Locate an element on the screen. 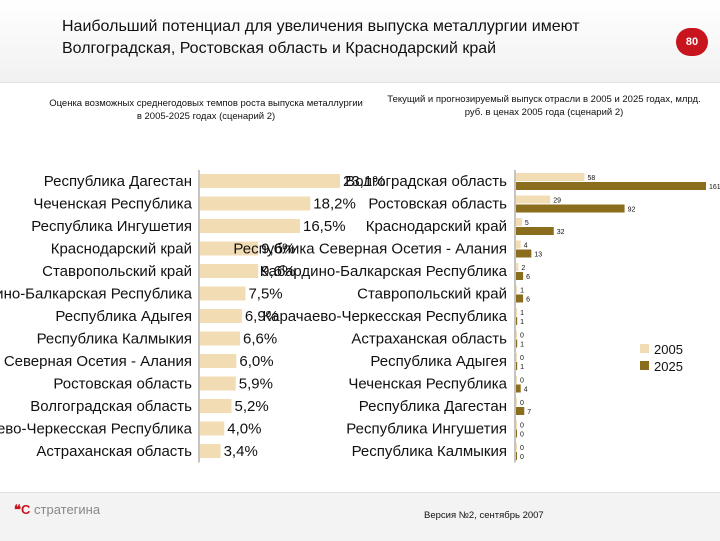 The image size is (720, 541). left-category-label: Ставропольский край is located at coordinates (117, 271).